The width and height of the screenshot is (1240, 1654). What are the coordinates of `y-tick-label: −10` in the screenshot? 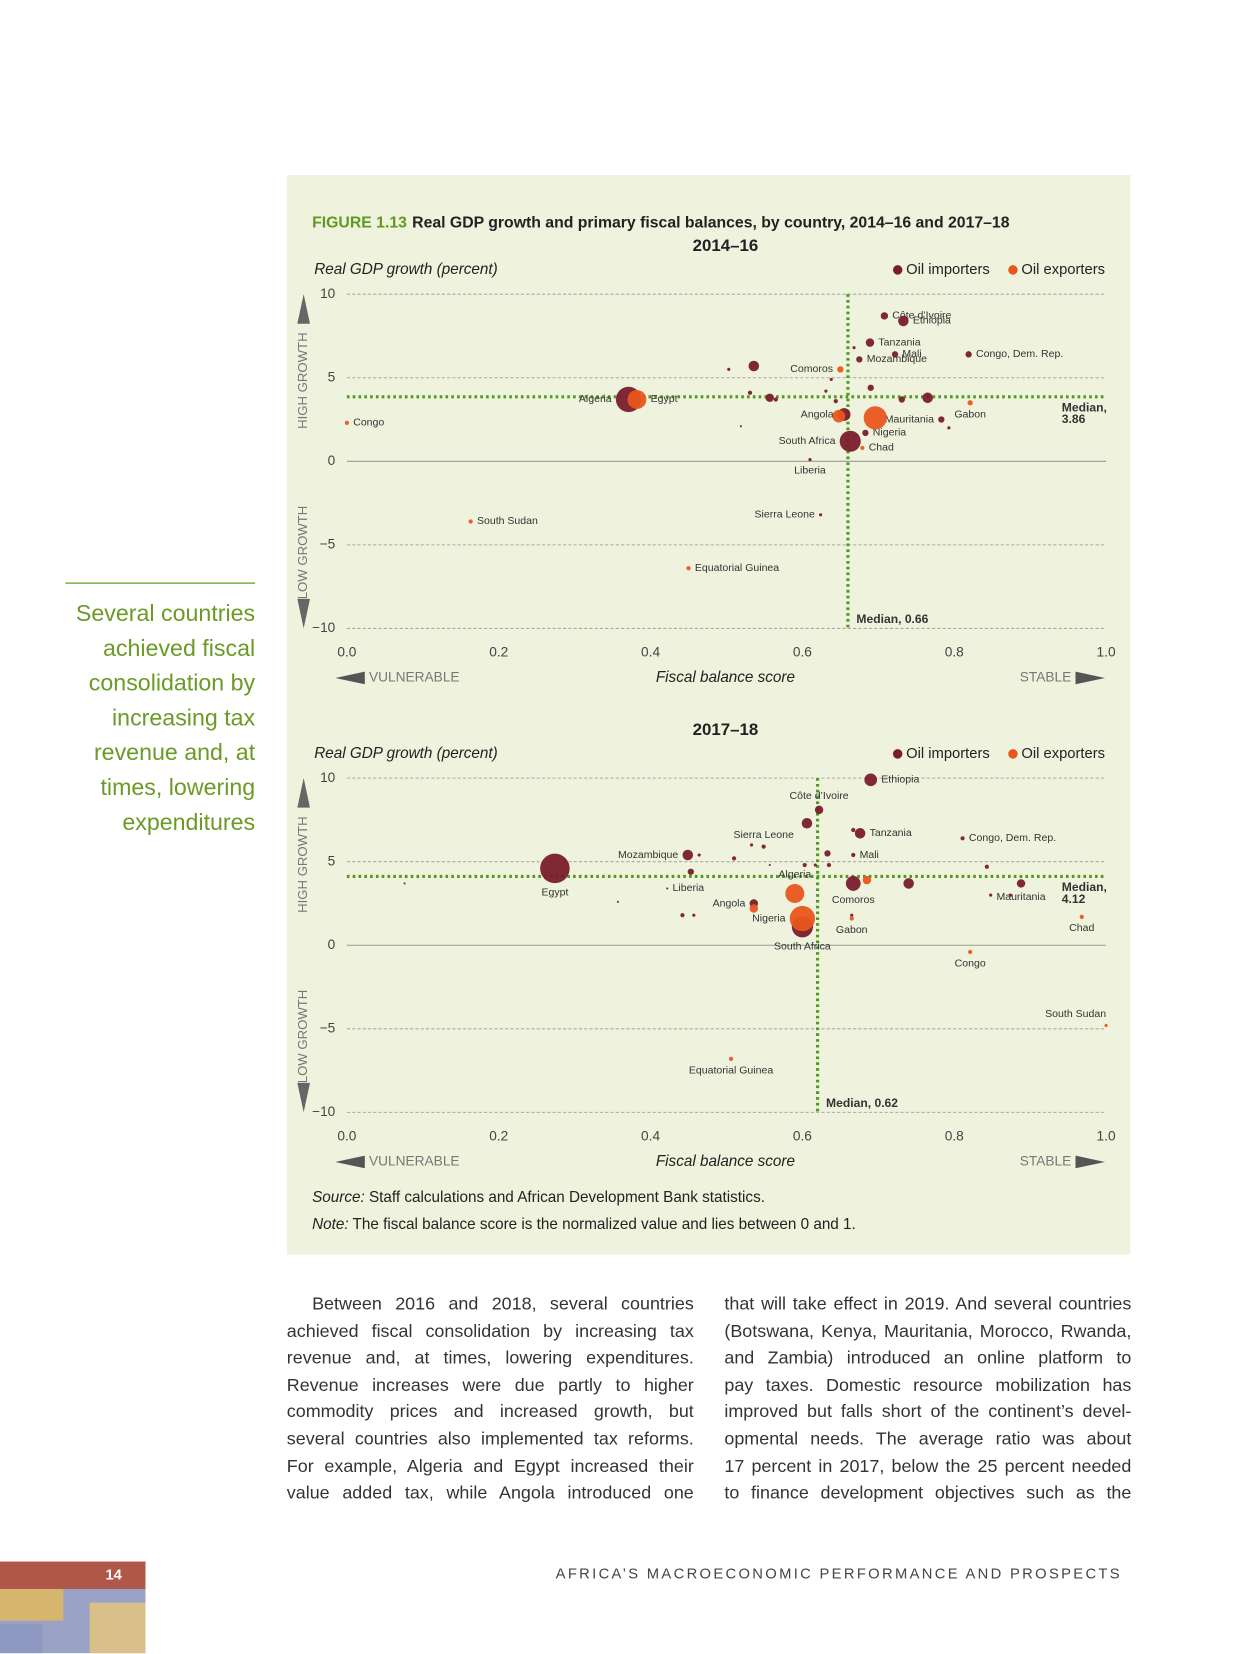 It's located at (324, 627).